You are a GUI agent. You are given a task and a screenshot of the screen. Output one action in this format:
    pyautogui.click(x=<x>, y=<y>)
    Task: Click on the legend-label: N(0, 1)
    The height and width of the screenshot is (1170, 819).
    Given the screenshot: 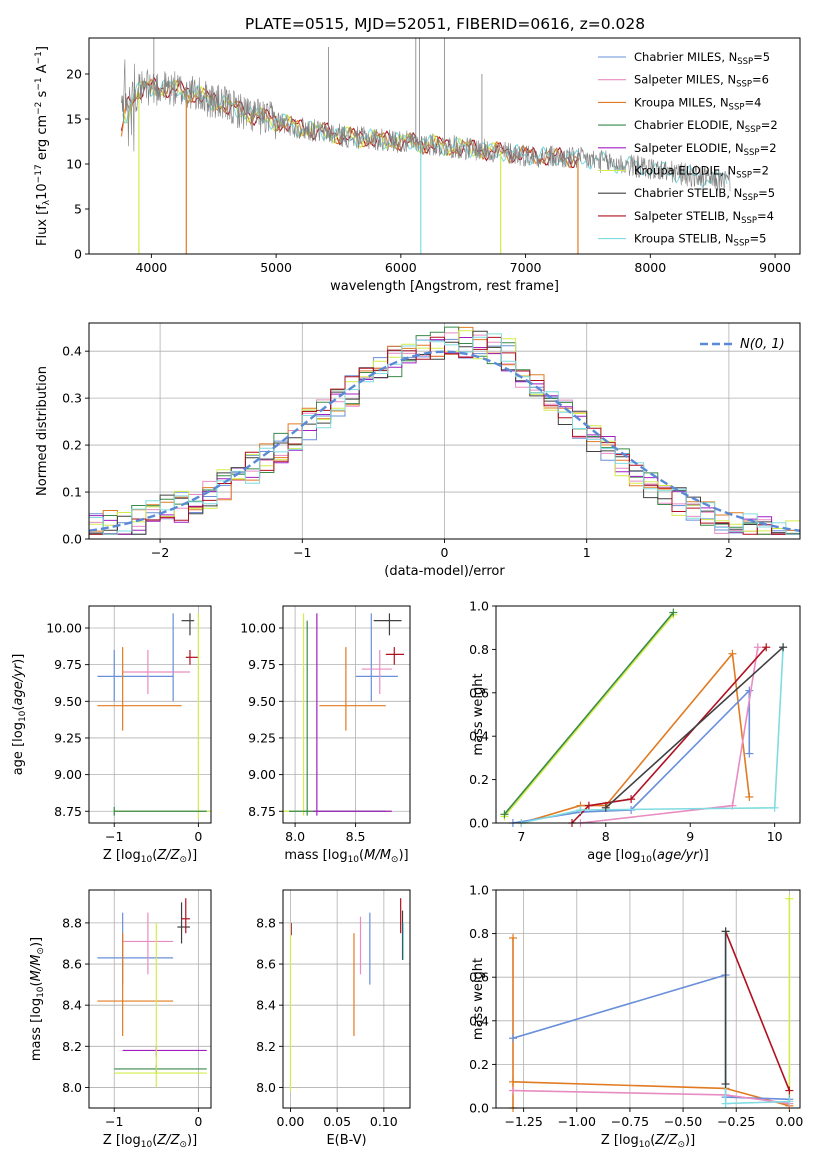 What is the action you would take?
    pyautogui.click(x=762, y=344)
    